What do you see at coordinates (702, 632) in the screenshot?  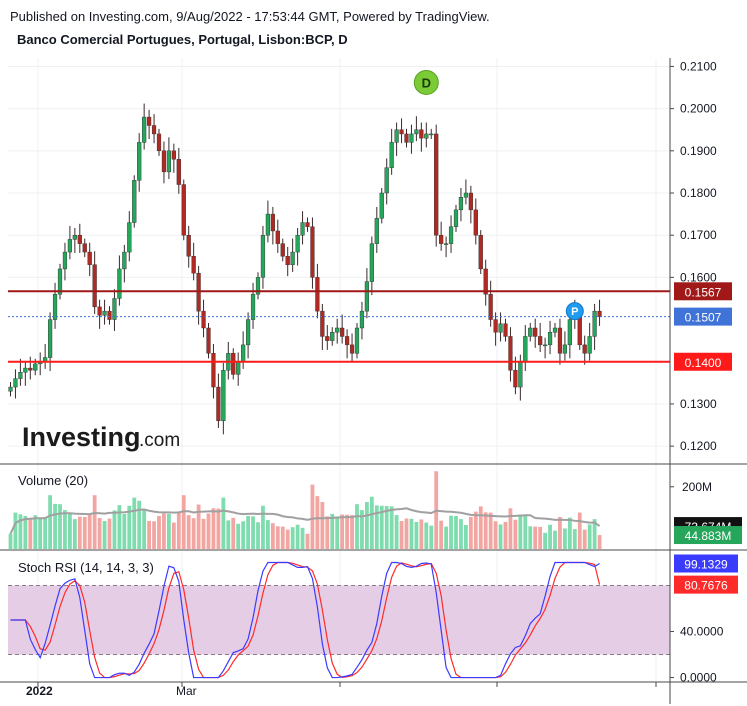 I see `stoch-tick-label: 40.0000` at bounding box center [702, 632].